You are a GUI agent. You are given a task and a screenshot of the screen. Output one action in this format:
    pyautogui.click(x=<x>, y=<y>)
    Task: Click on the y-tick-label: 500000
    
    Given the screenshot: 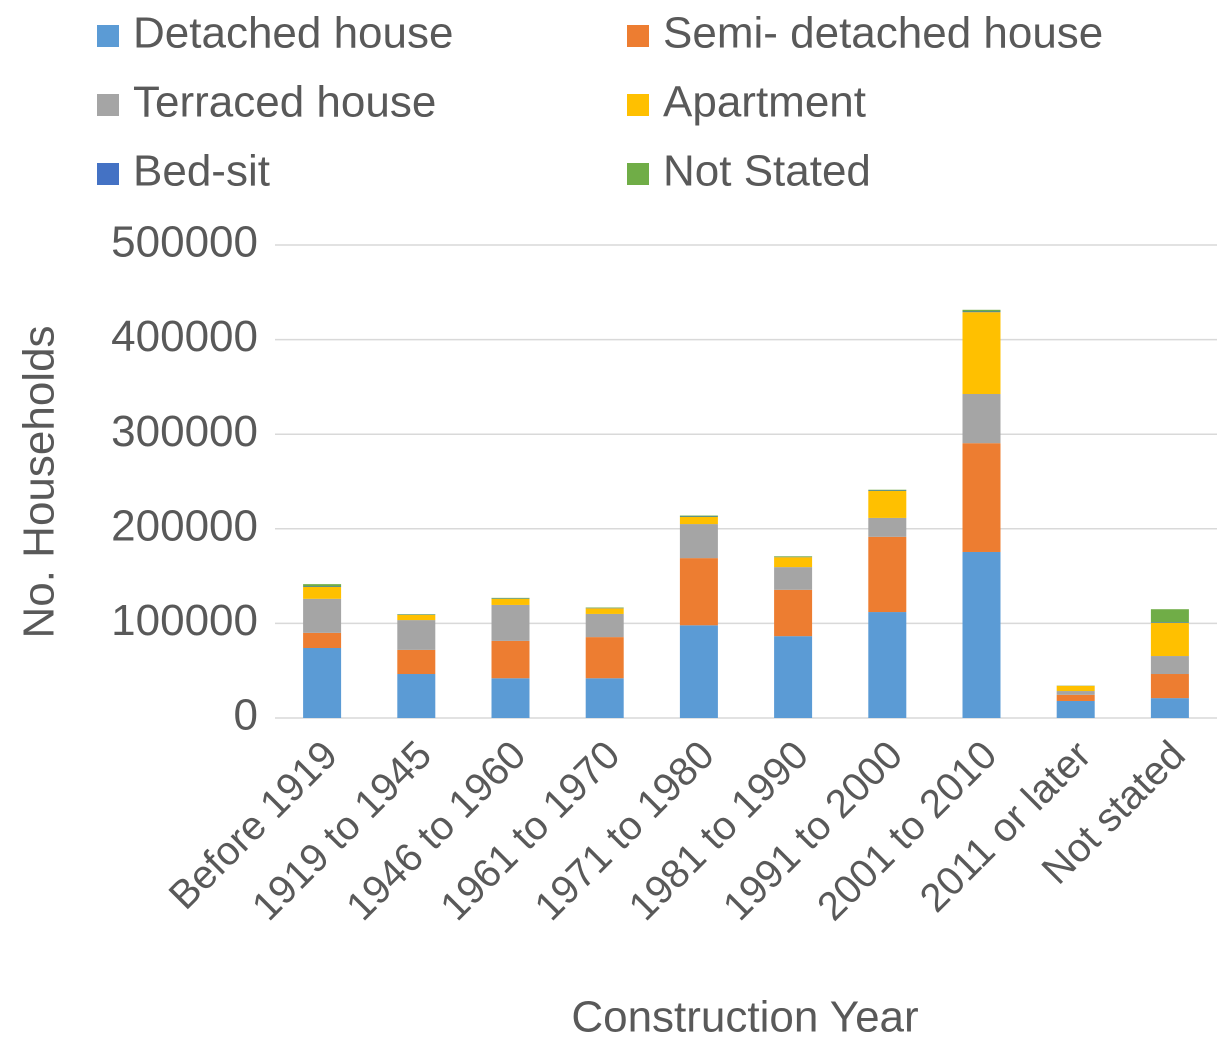 What is the action you would take?
    pyautogui.click(x=184, y=242)
    